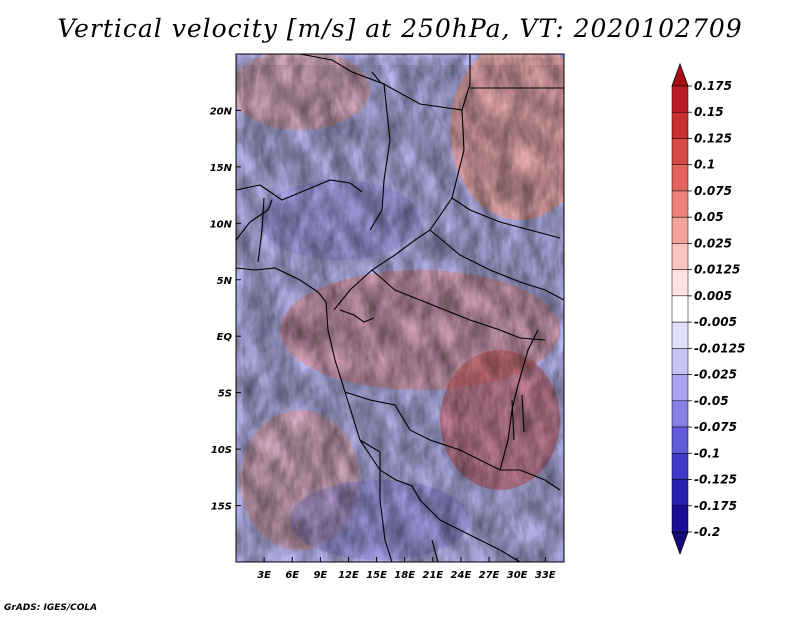 The height and width of the screenshot is (618, 800). I want to click on lon-tick-label: 21E, so click(432, 575).